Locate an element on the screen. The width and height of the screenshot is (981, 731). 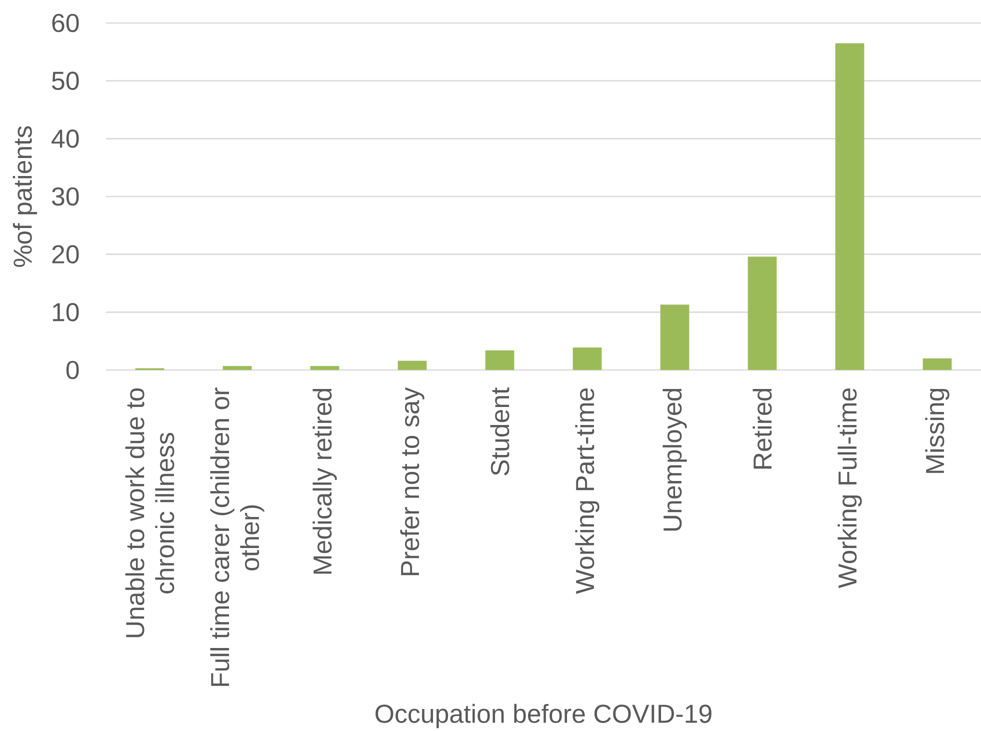
x-tick-label: Full time carer (children or other) is located at coordinates (237, 537).